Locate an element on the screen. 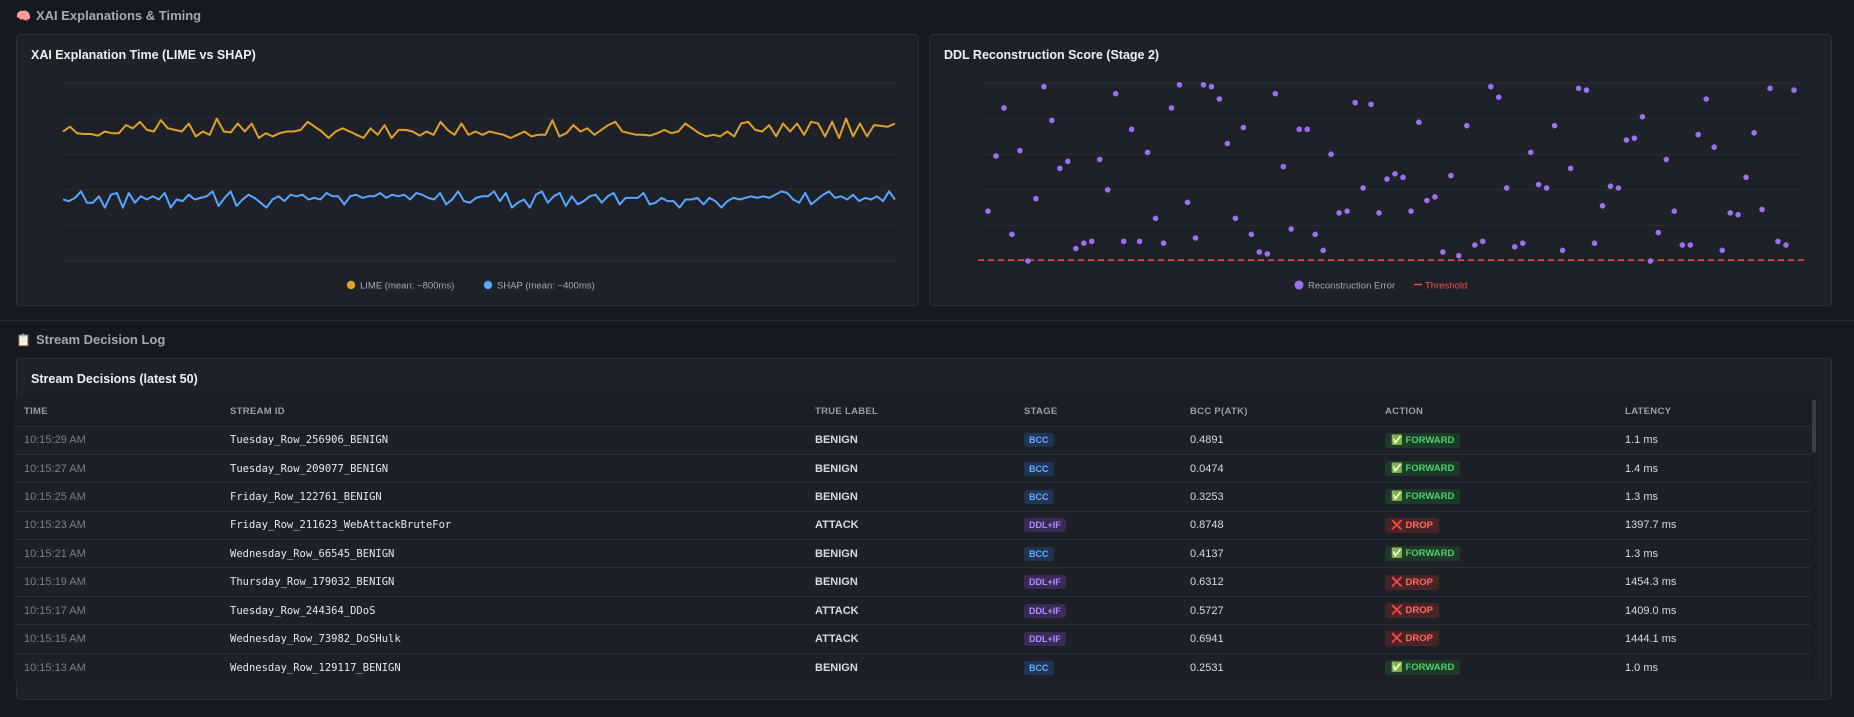 Image resolution: width=1854 pixels, height=717 pixels. table-scrollbar-thumb is located at coordinates (1814, 426).